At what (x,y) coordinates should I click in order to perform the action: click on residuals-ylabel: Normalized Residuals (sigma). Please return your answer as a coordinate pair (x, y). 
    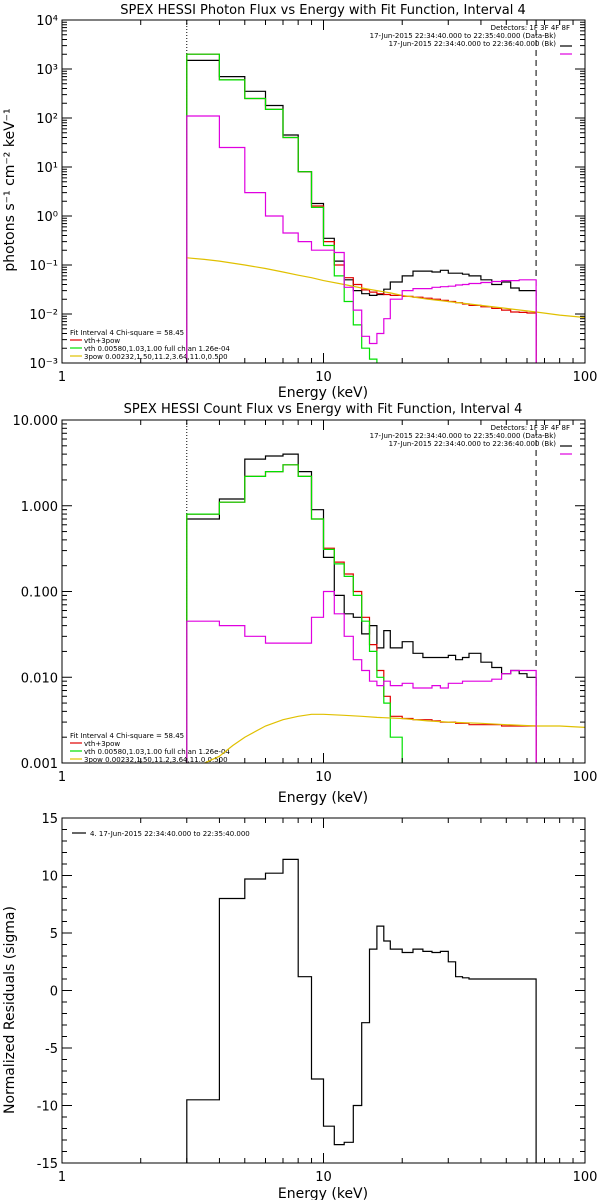
    Looking at the image, I should click on (10, 1010).